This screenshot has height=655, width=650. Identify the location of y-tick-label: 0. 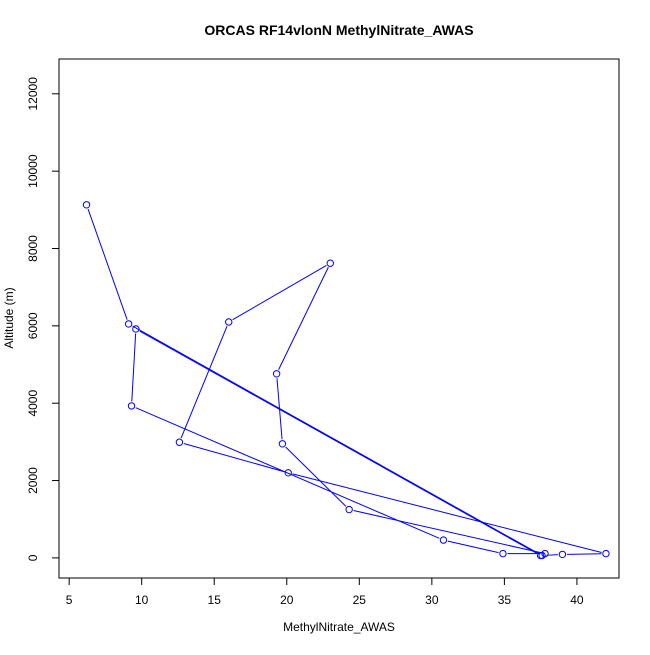
(33, 557).